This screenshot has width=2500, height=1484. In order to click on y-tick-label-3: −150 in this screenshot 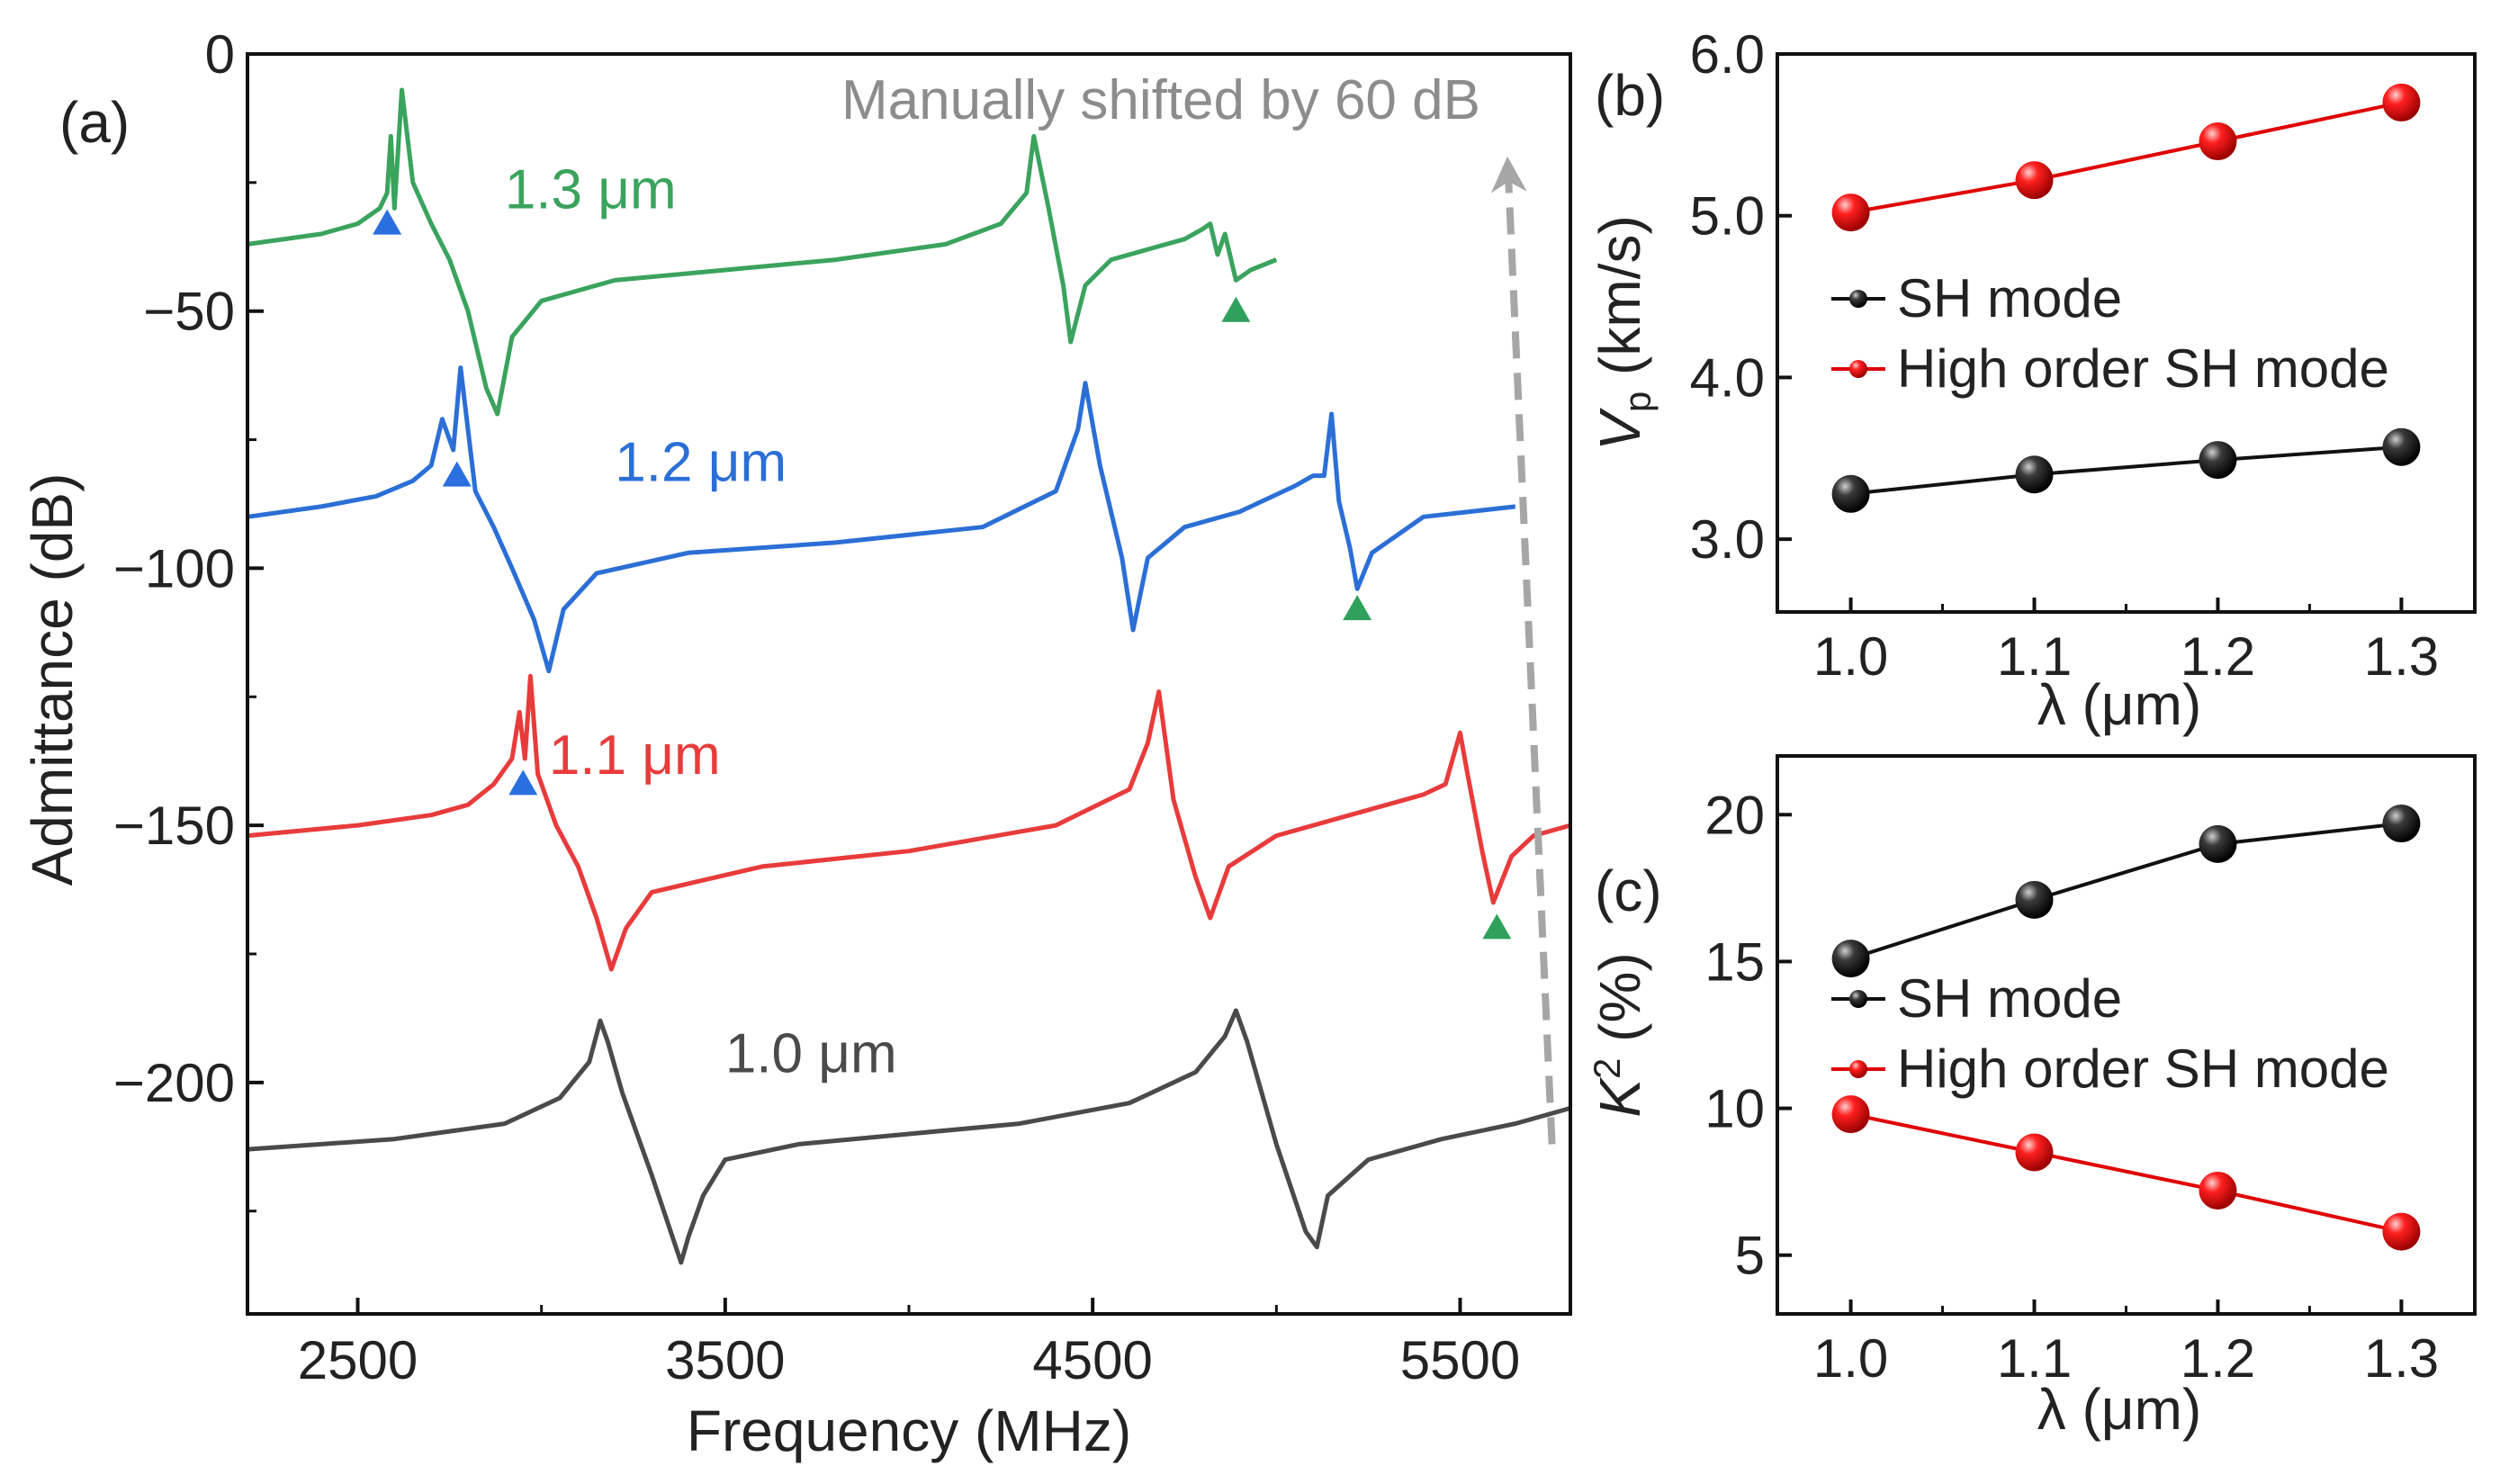, I will do `click(174, 826)`.